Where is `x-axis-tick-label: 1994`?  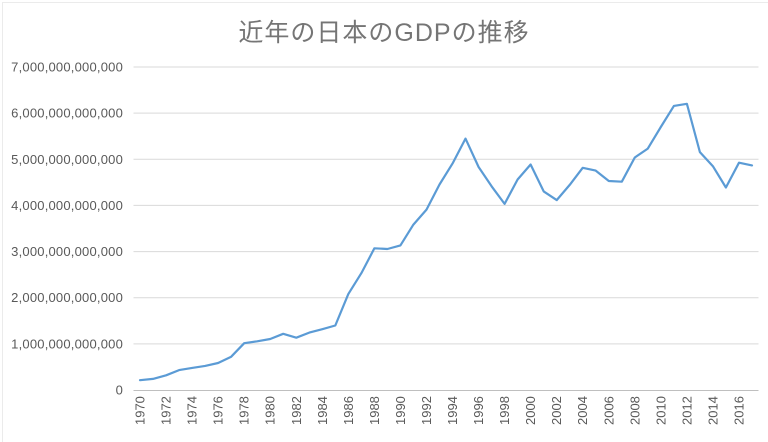
x-axis-tick-label: 1994 is located at coordinates (452, 410).